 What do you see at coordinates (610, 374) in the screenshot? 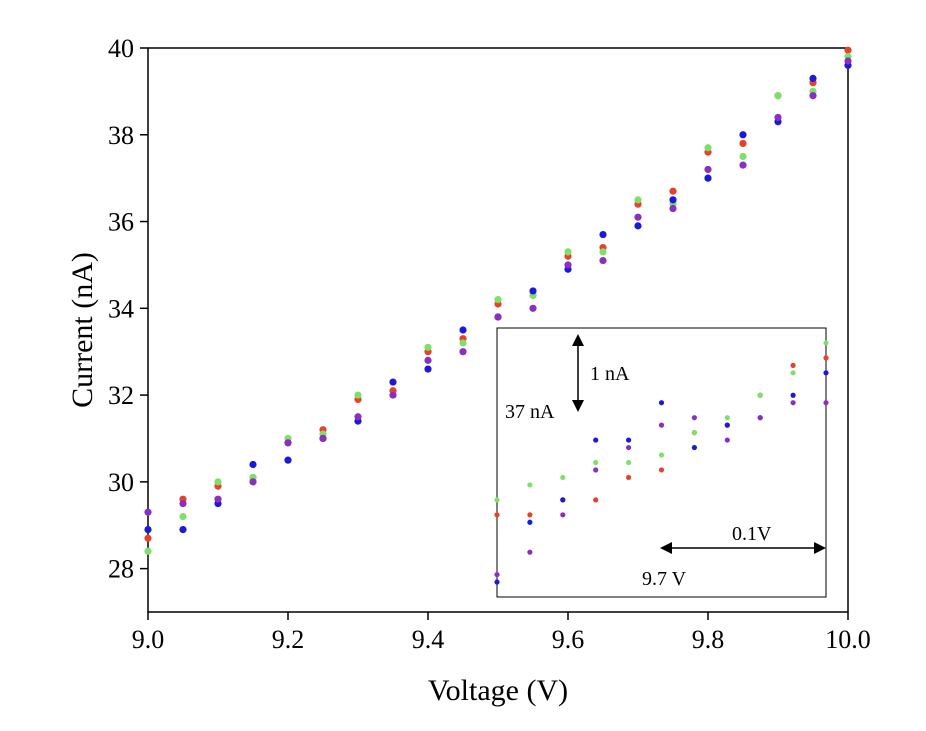
I see `annotation: 1 nA` at bounding box center [610, 374].